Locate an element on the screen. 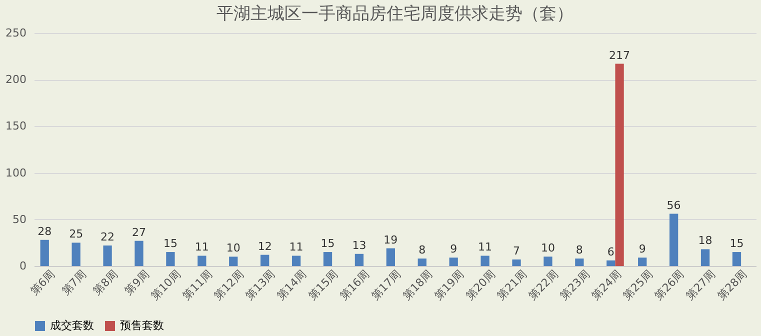  y-tick-label: 0 is located at coordinates (23, 266).